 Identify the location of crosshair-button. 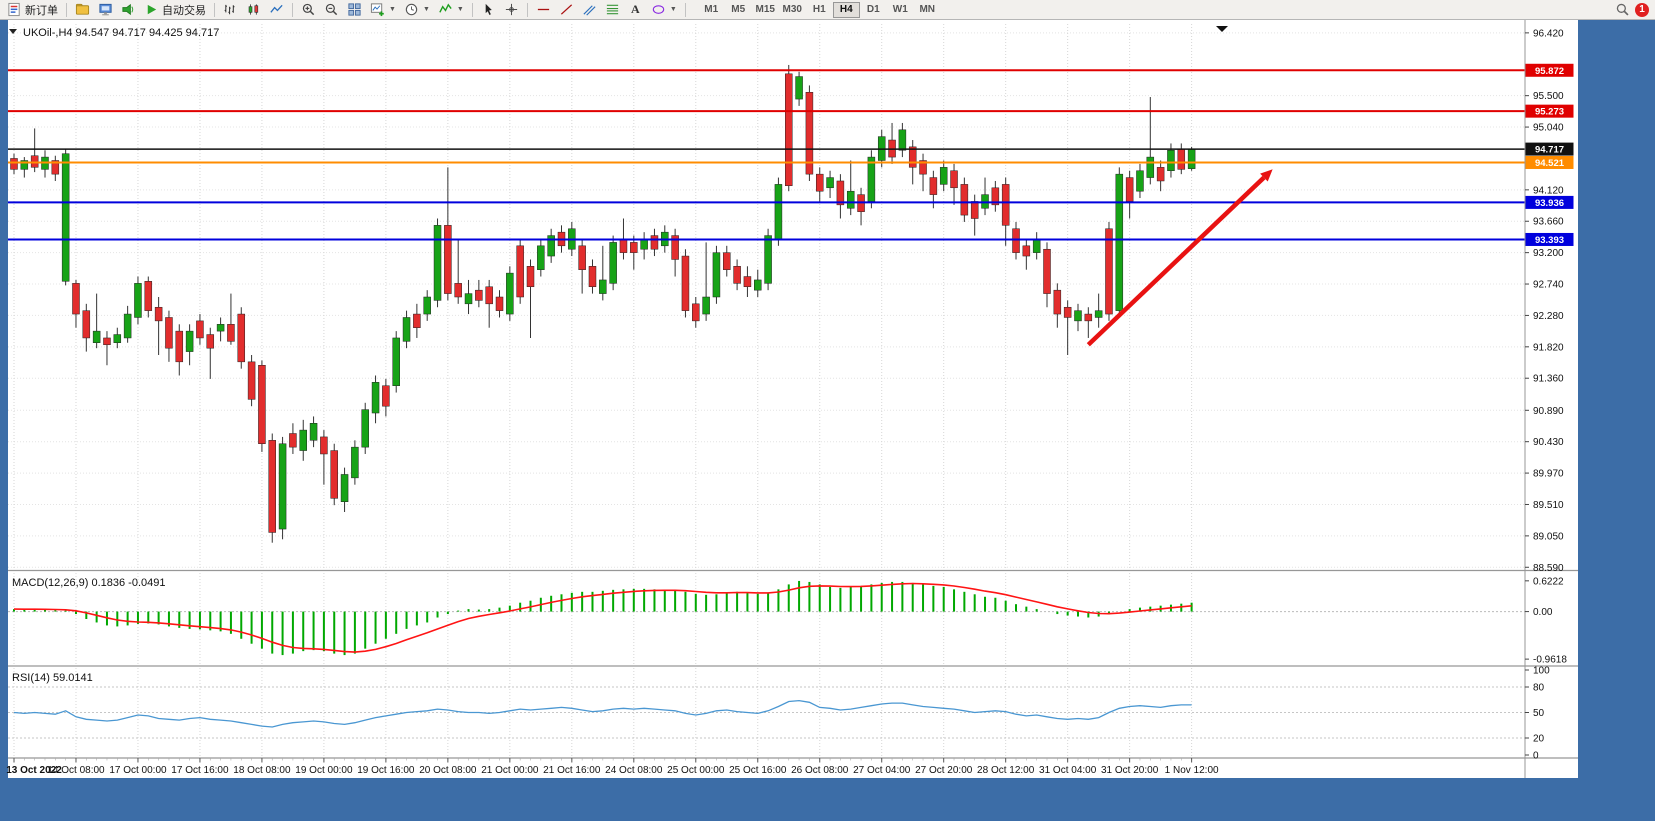
(511, 10).